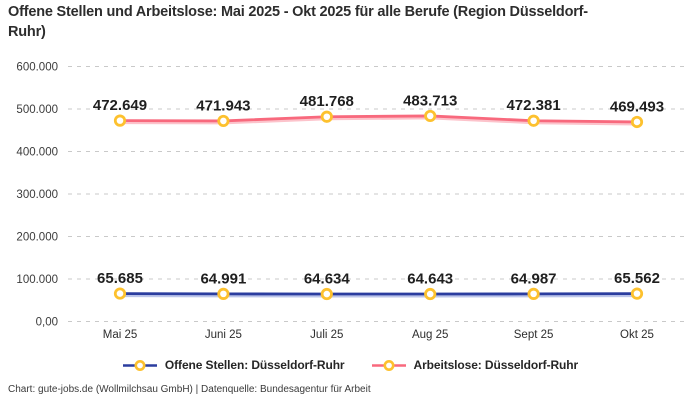 The height and width of the screenshot is (400, 700). I want to click on data-point-label-arbeitslose: 481.768, so click(327, 101).